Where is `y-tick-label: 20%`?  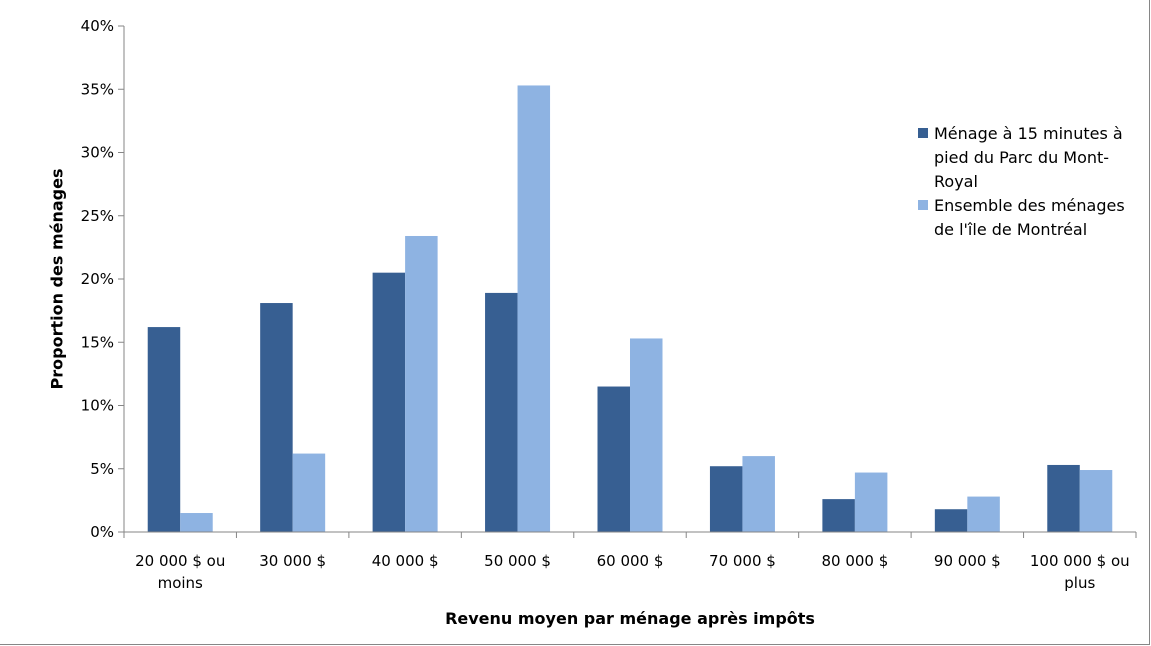
y-tick-label: 20% is located at coordinates (97, 279).